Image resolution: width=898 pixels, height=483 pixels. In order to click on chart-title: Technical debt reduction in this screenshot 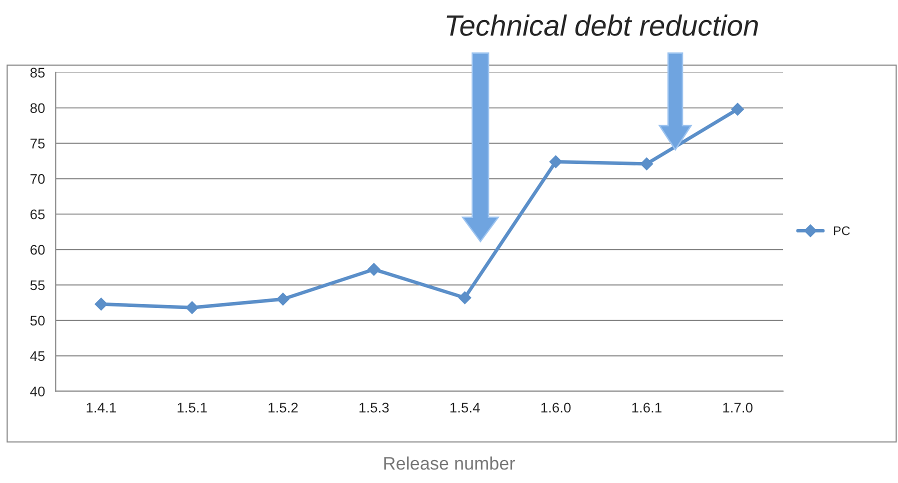, I will do `click(602, 25)`.